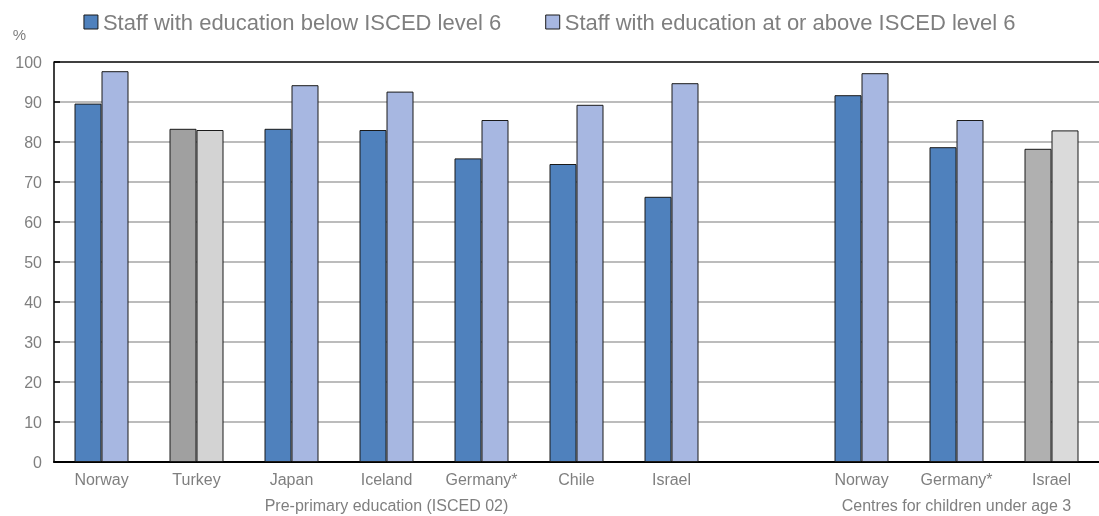  I want to click on y-tick-label: 50, so click(33, 262).